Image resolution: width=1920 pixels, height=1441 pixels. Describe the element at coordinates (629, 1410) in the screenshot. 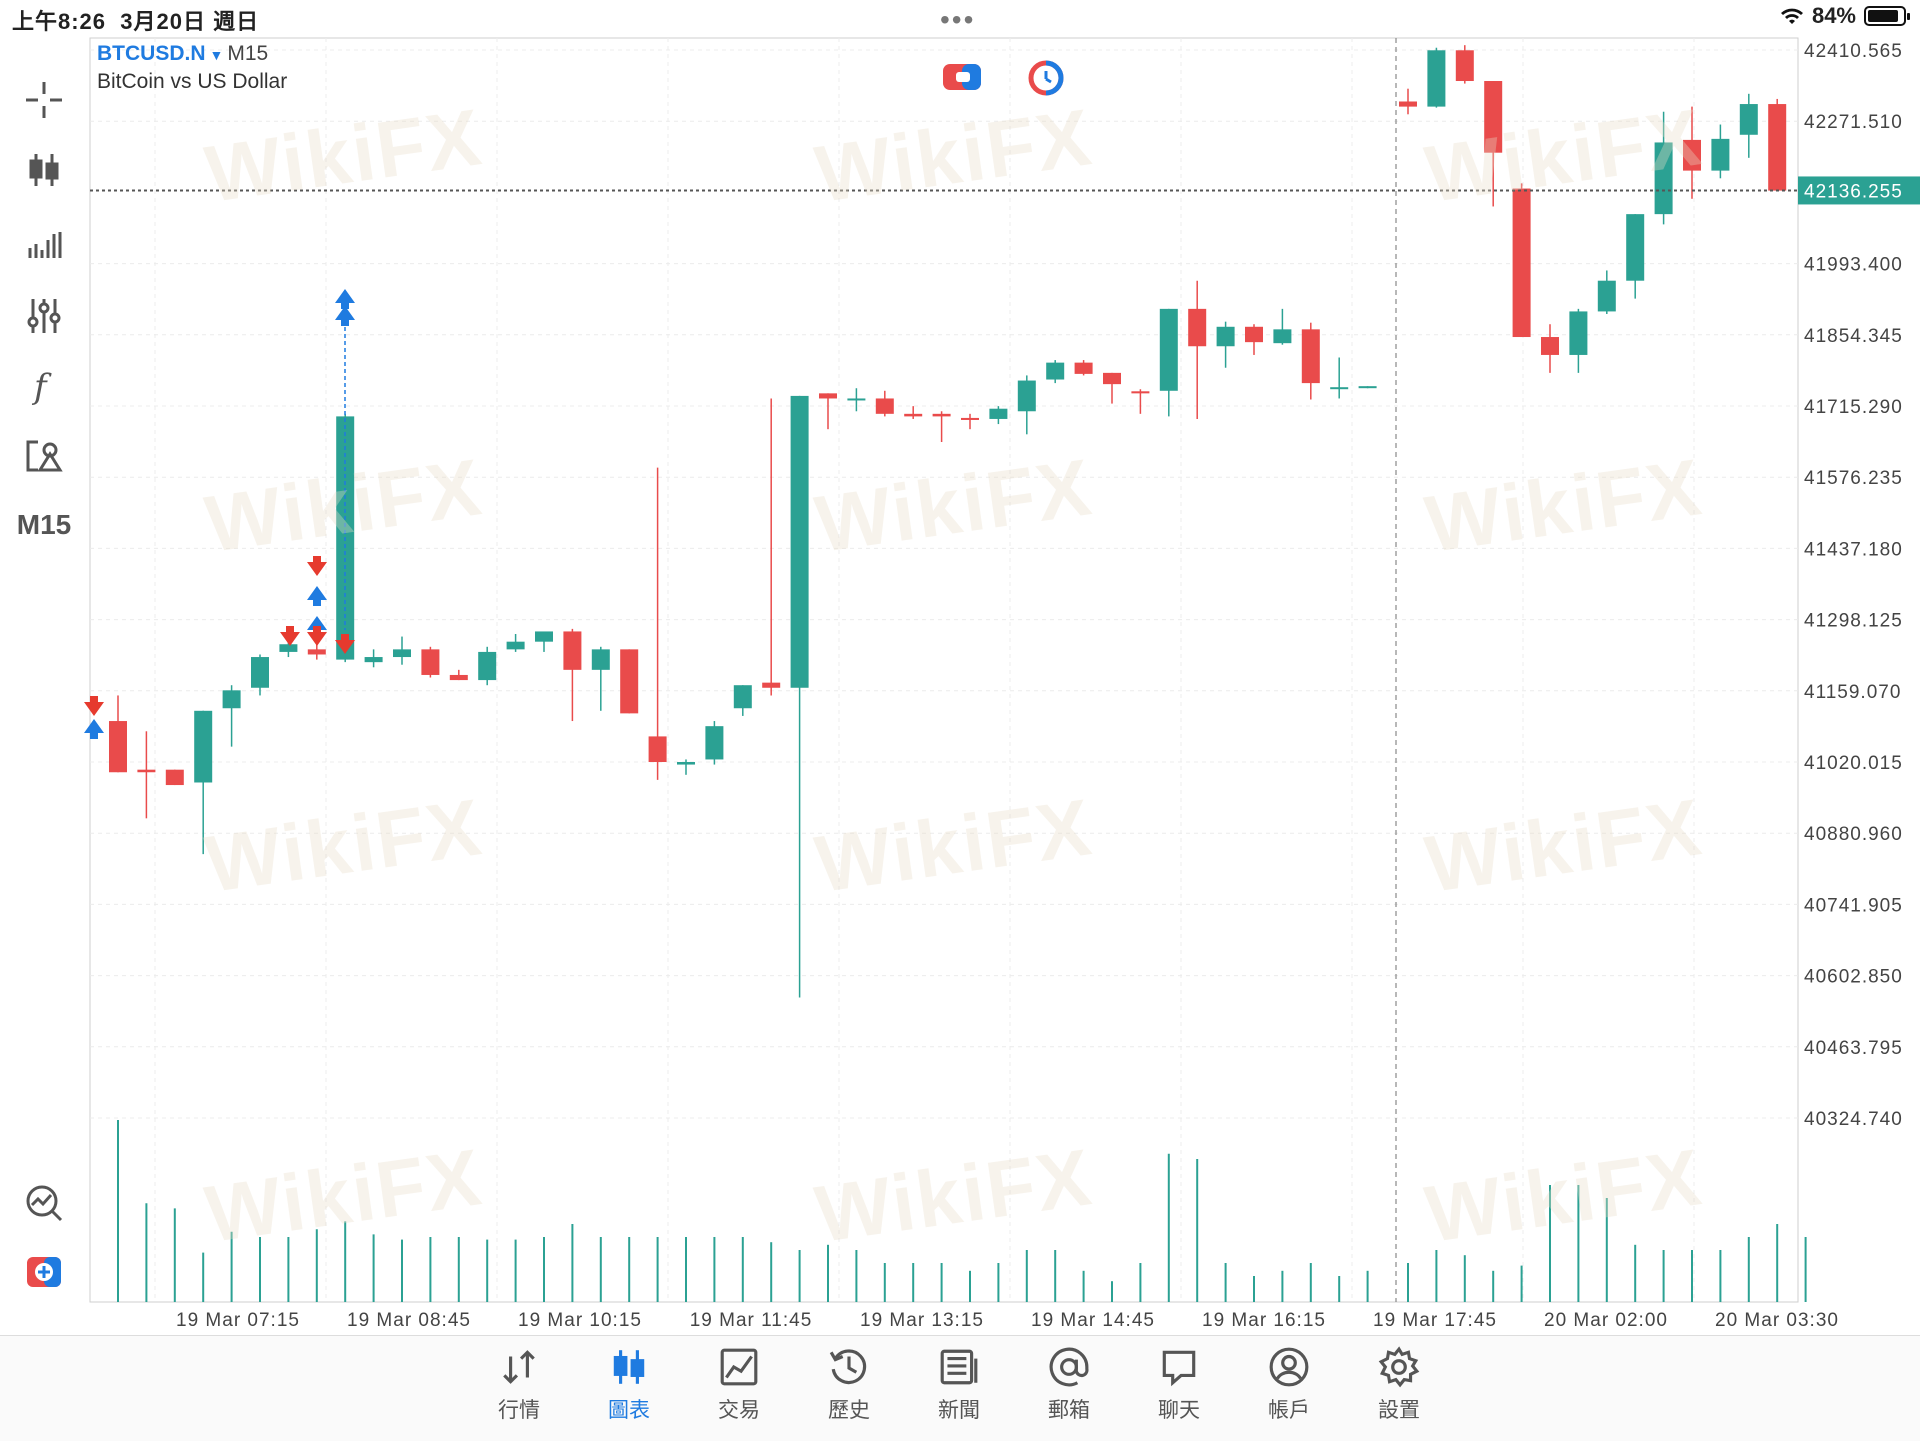

I see `tab-label: 圖表` at that location.